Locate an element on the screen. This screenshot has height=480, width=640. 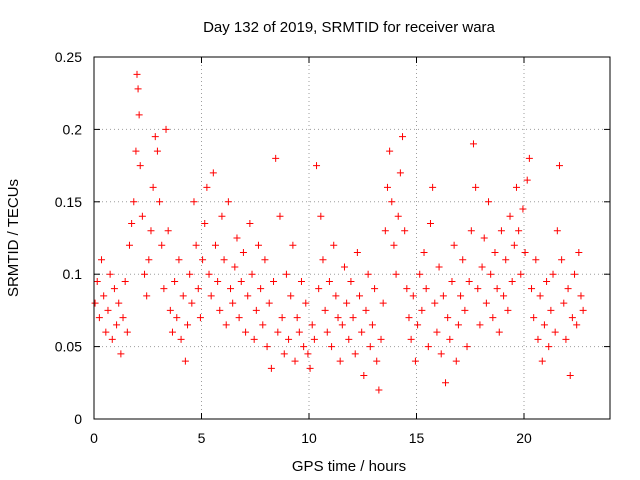
x-axis-label: GPS time / hours is located at coordinates (349, 466).